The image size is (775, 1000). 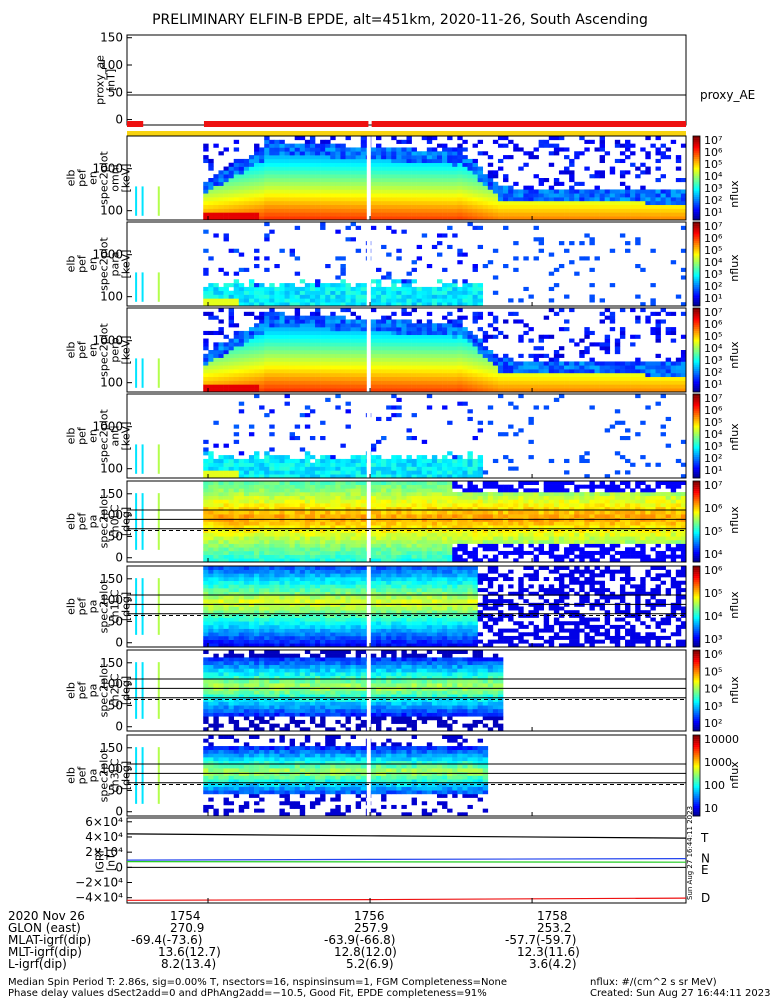 What do you see at coordinates (713, 384) in the screenshot?
I see `en_perp-colorbar-tick: 10¹` at bounding box center [713, 384].